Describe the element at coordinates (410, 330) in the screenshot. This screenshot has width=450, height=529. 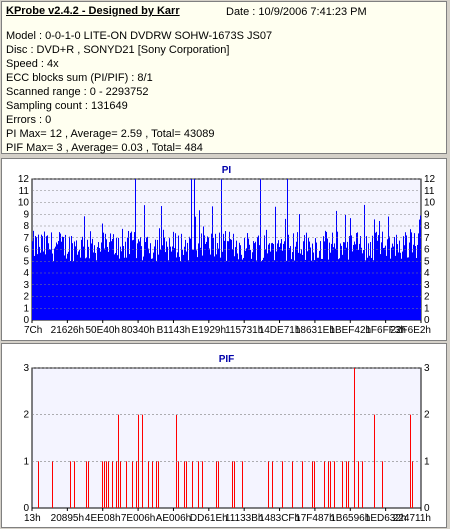
I see `x-tick-label: 22F6E2h` at that location.